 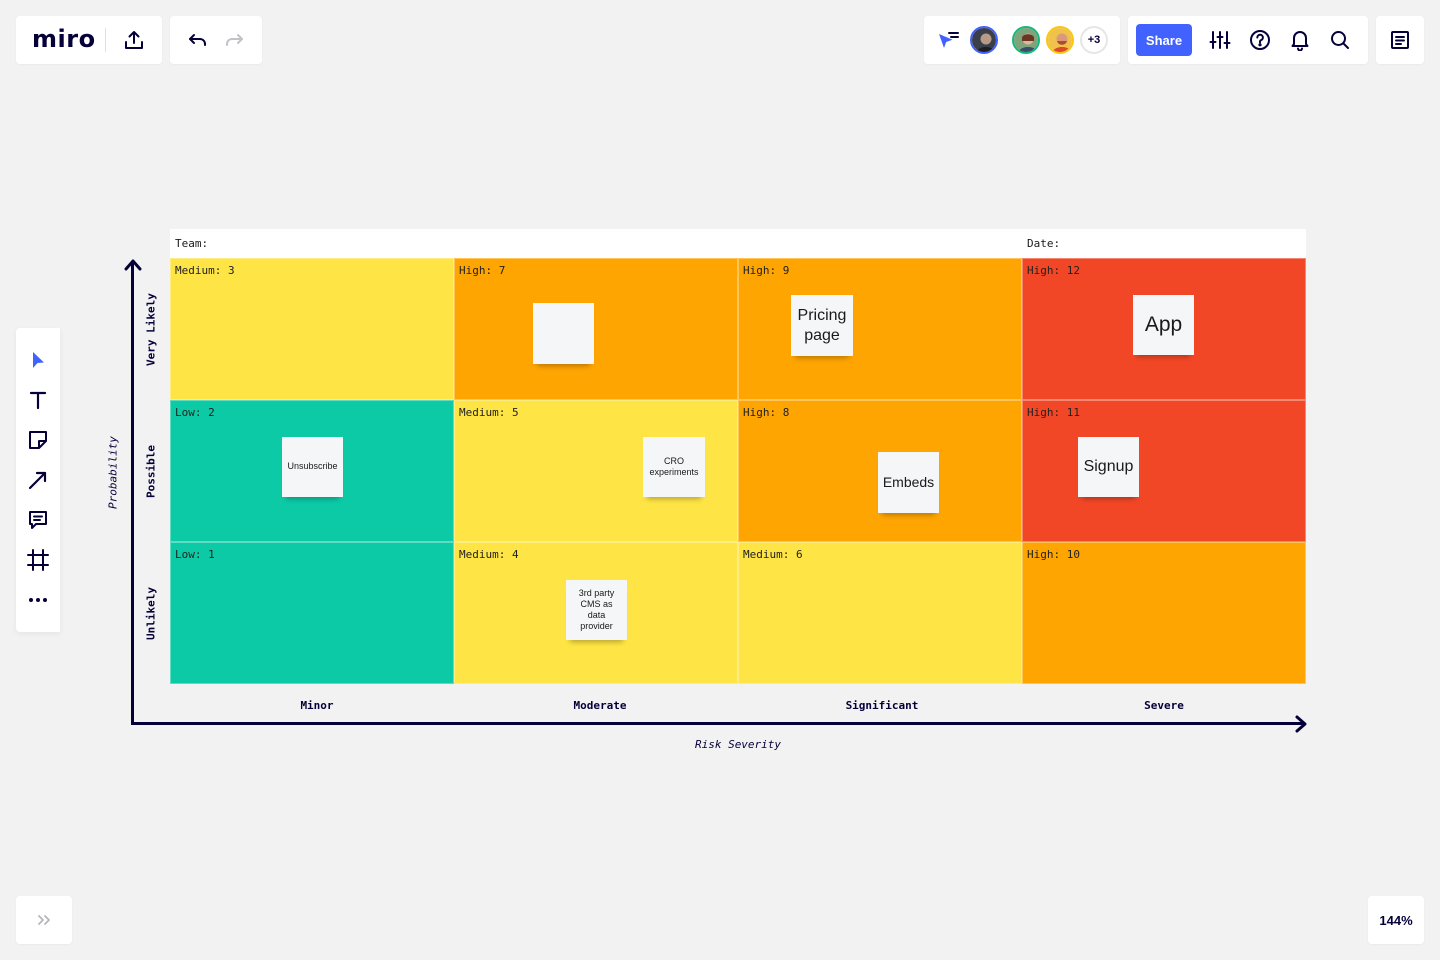 What do you see at coordinates (317, 705) in the screenshot?
I see `column-label-minor: Minor` at bounding box center [317, 705].